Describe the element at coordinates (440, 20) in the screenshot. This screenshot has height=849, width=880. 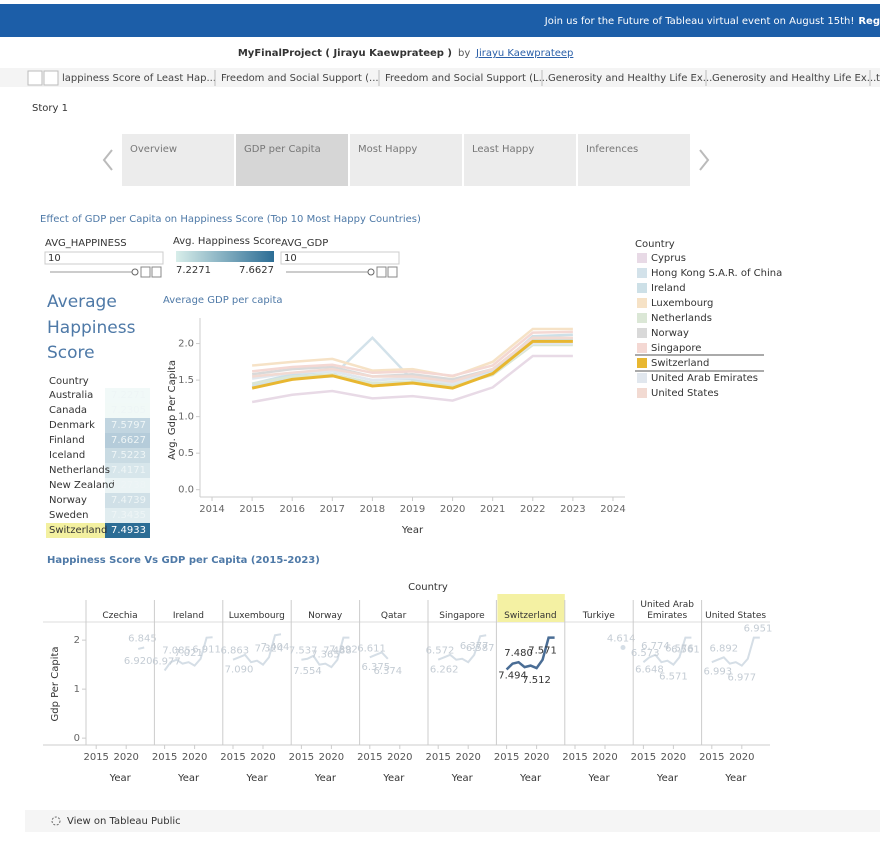
I see `banner` at that location.